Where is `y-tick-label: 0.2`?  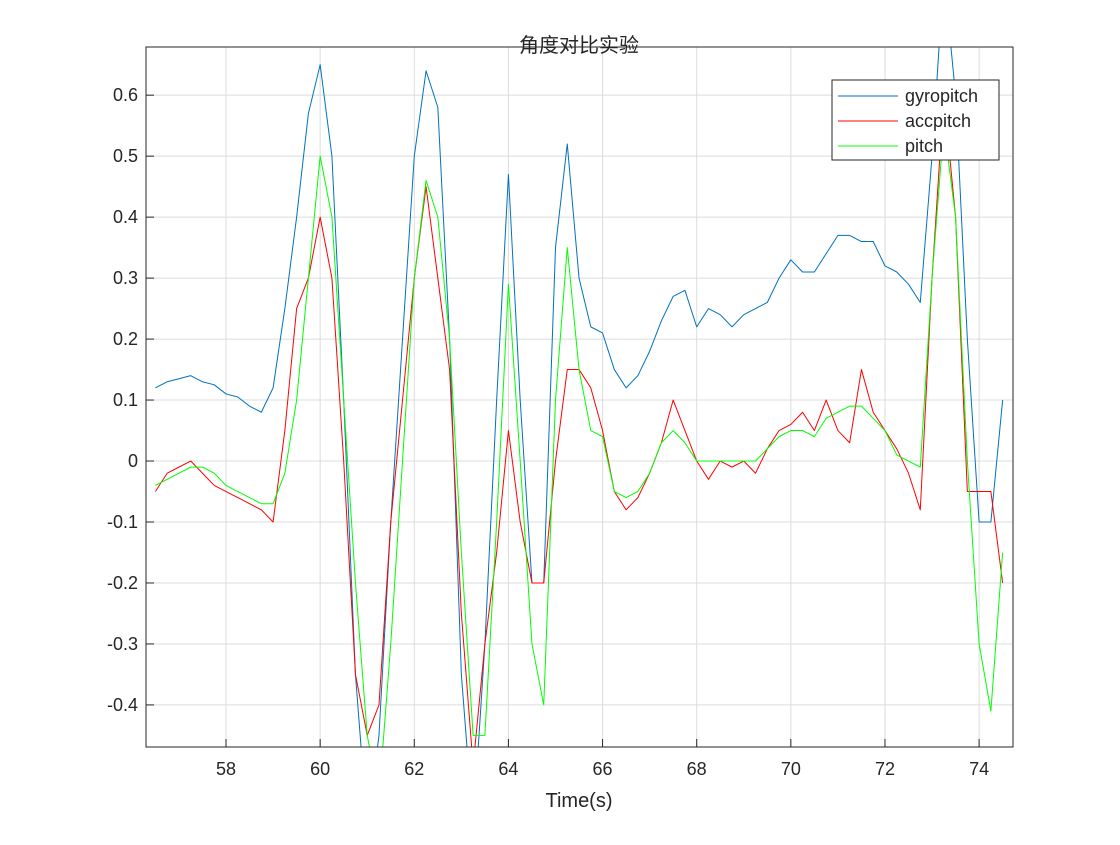 y-tick-label: 0.2 is located at coordinates (125, 339).